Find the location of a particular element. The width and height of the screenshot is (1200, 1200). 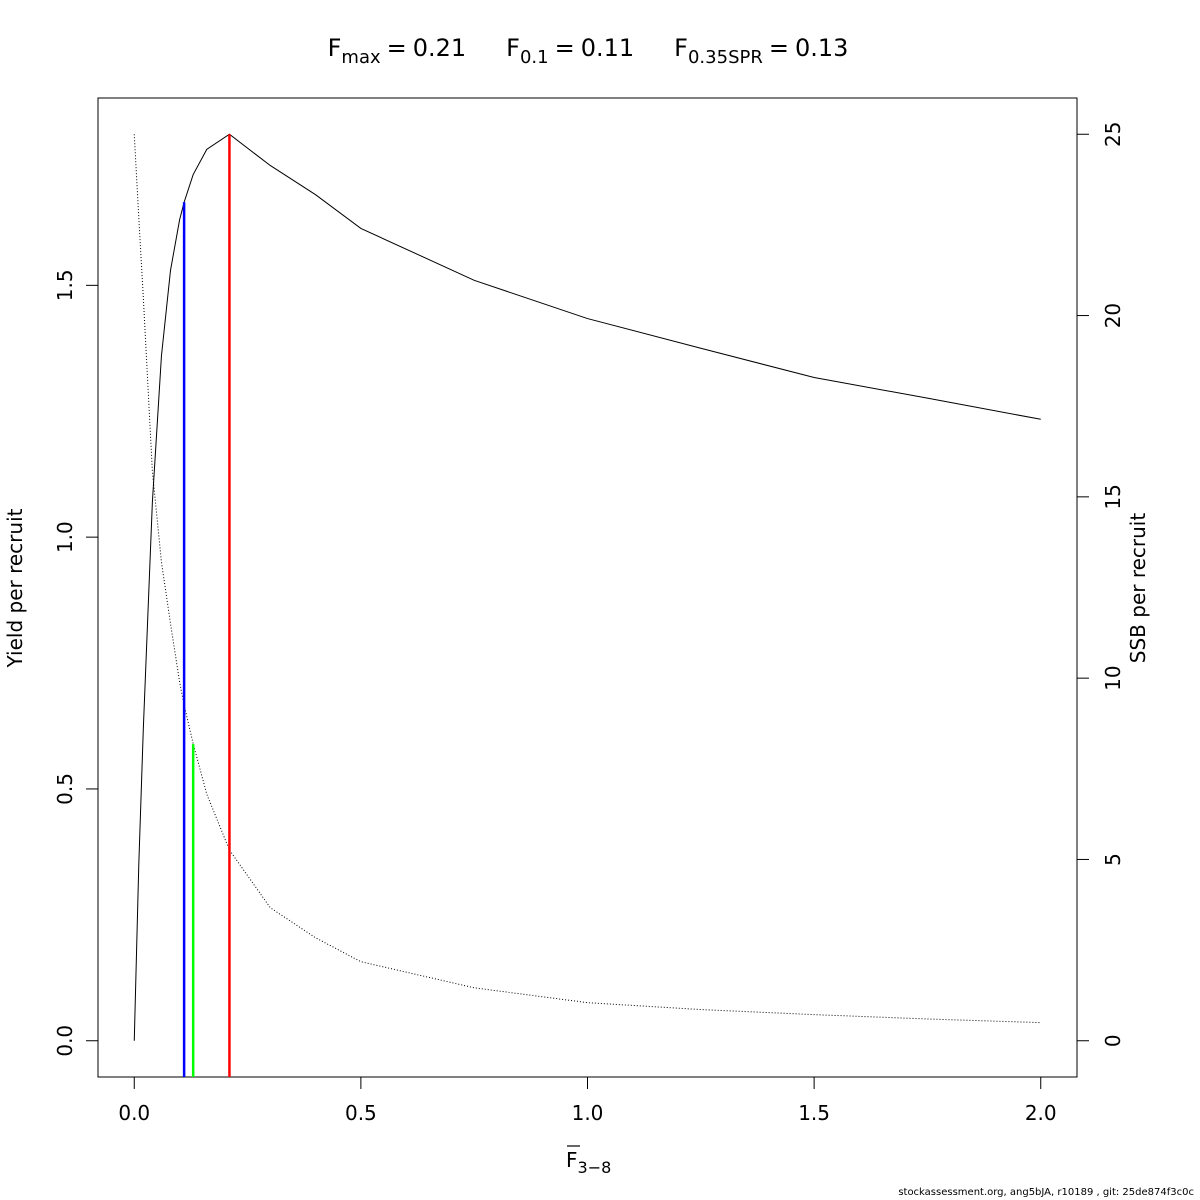

y-tick-label: 1.0 is located at coordinates (65, 537).